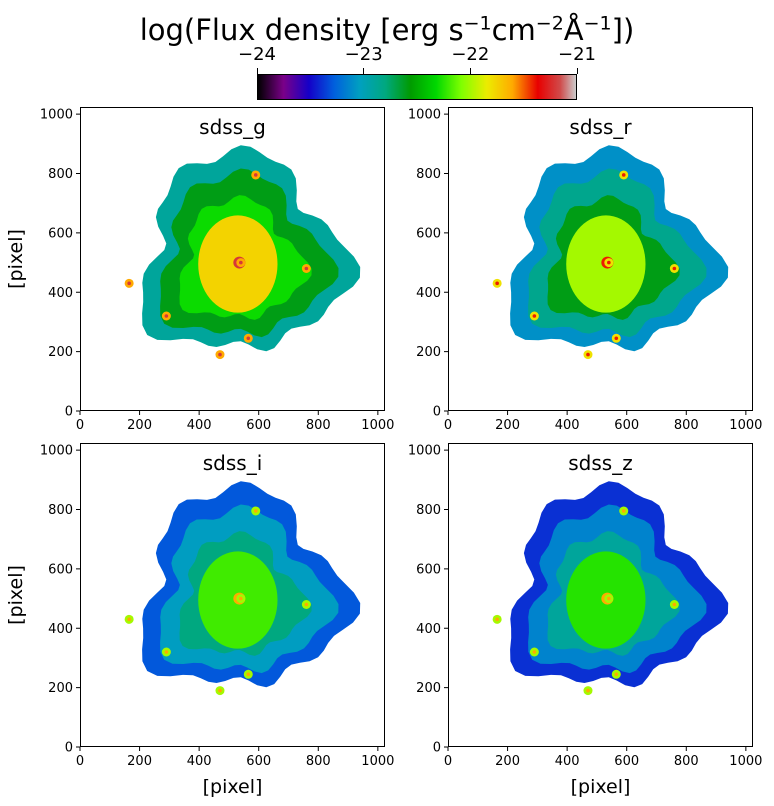 Image resolution: width=774 pixels, height=806 pixels. Describe the element at coordinates (577, 54) in the screenshot. I see `colorbar-tick-label: −21` at that location.